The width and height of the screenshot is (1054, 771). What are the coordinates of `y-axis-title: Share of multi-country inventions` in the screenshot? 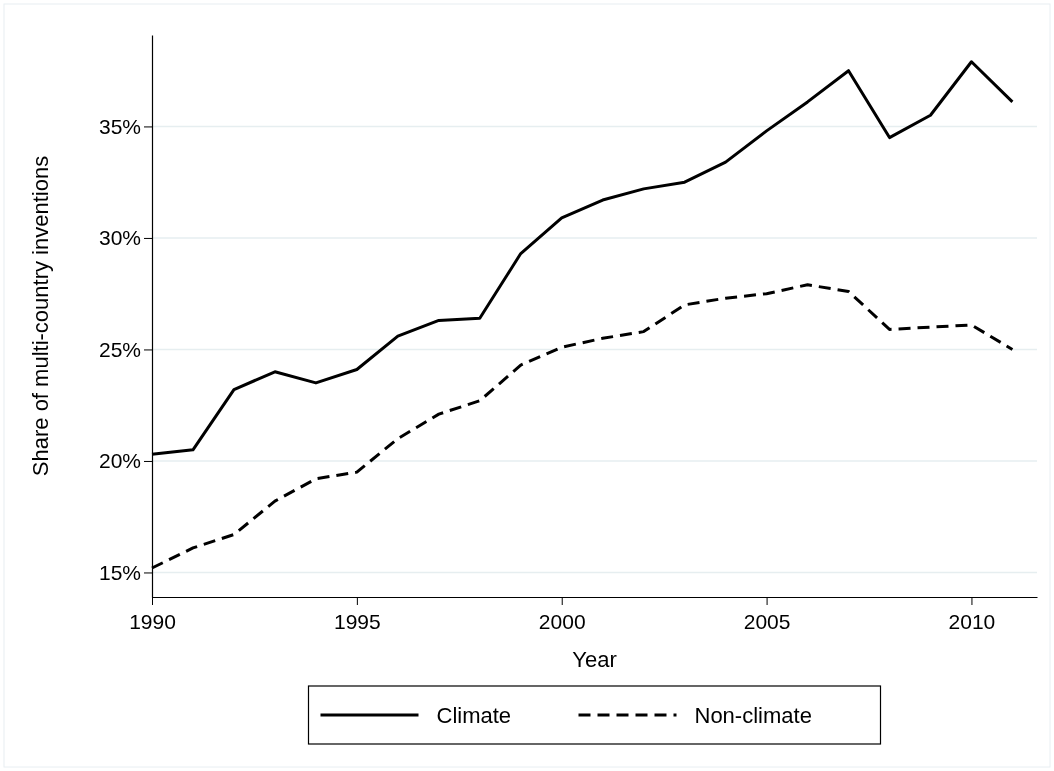 It's located at (40, 316).